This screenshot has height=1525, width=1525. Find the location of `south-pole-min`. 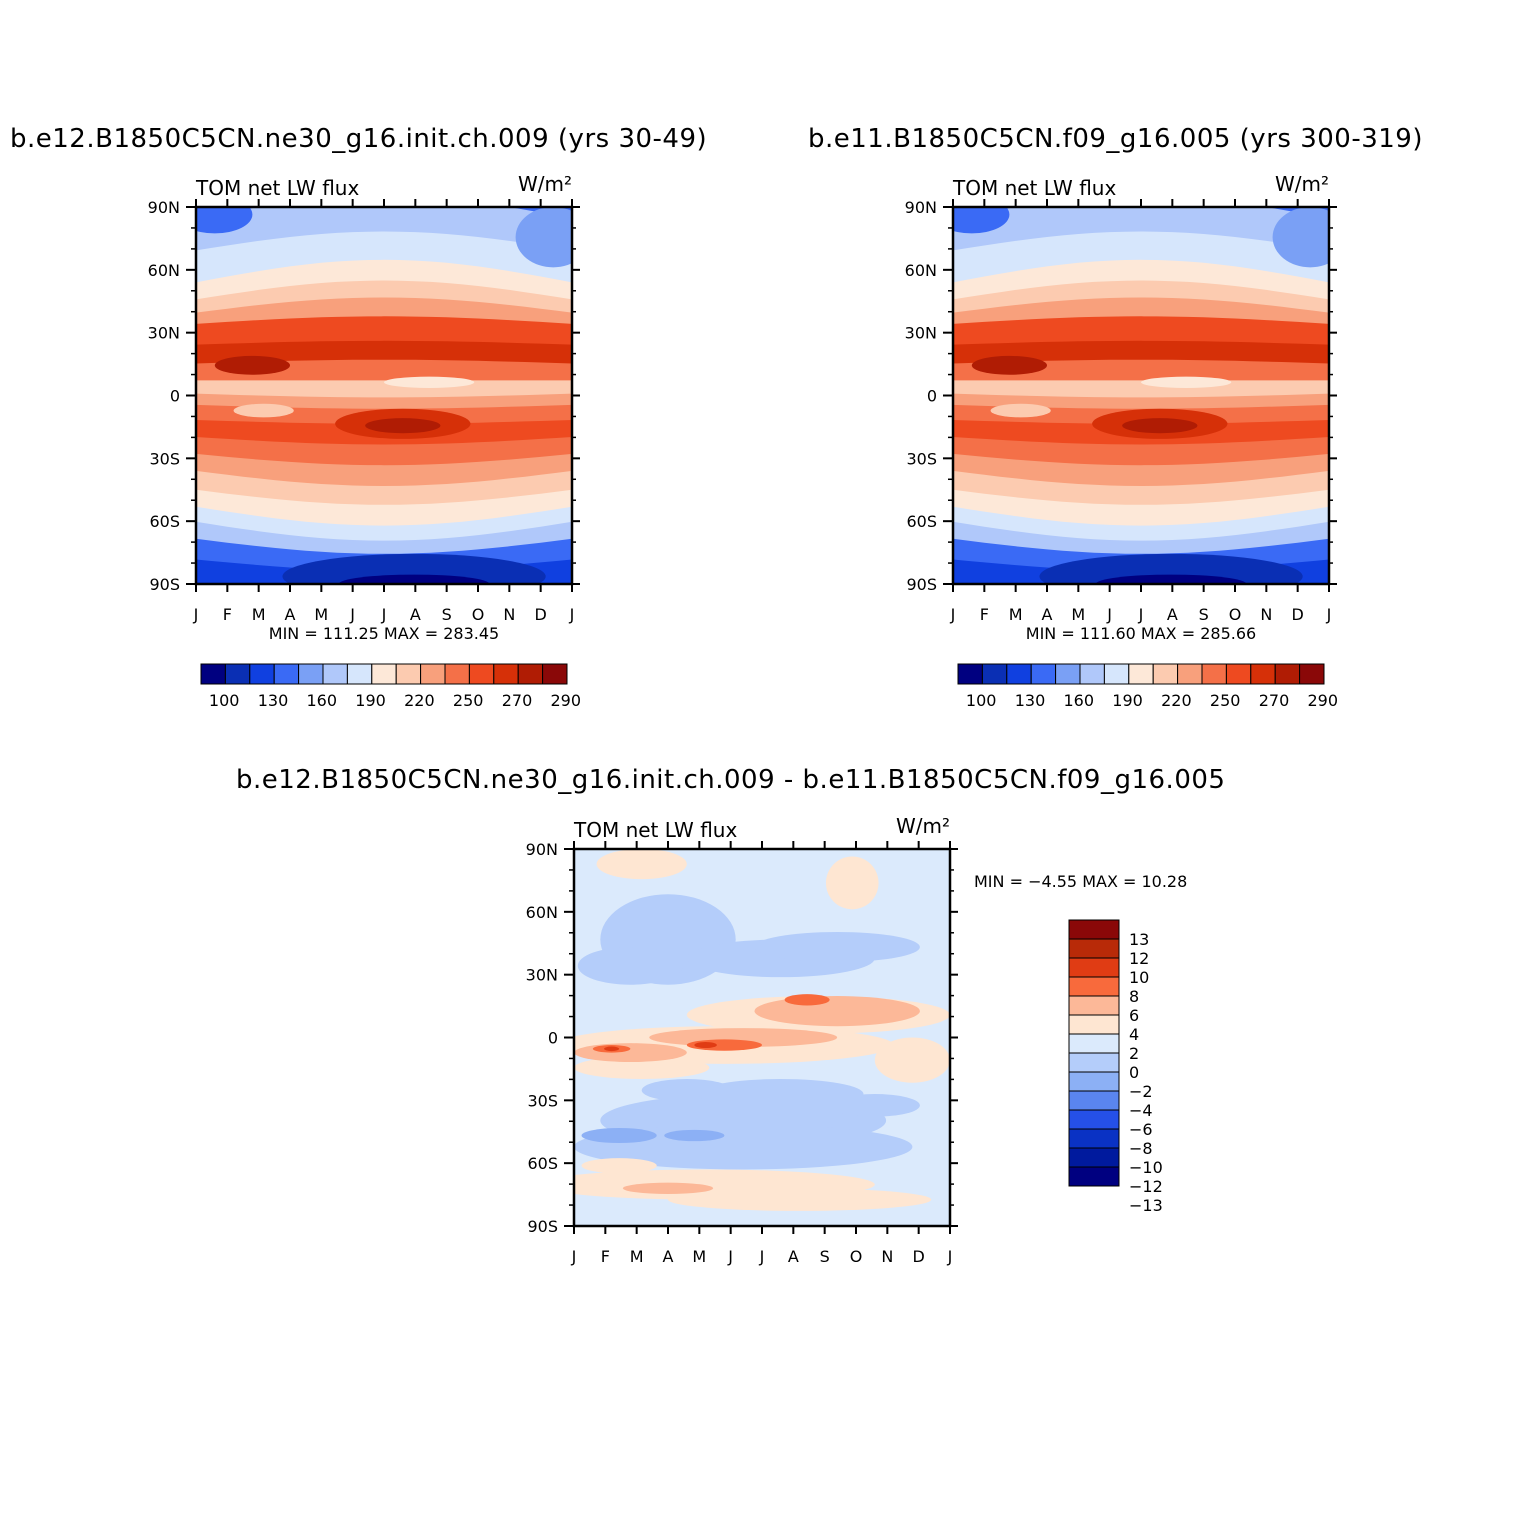

south-pole-min is located at coordinates (414, 579).